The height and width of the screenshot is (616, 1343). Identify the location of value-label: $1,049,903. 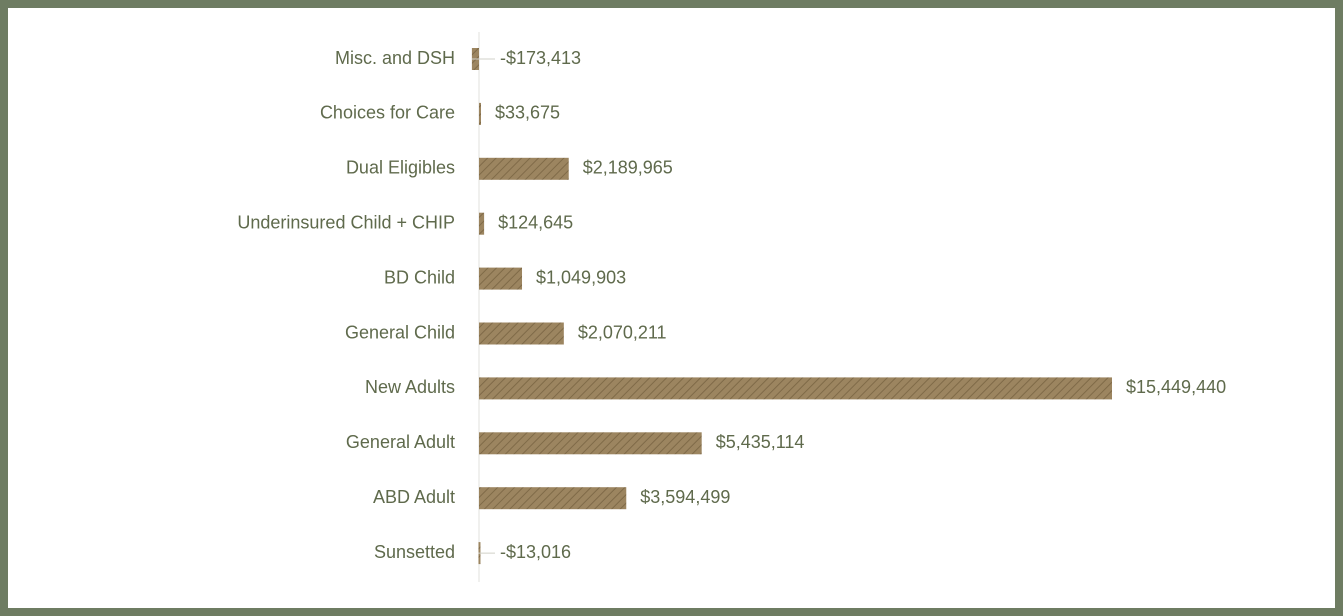
(581, 277).